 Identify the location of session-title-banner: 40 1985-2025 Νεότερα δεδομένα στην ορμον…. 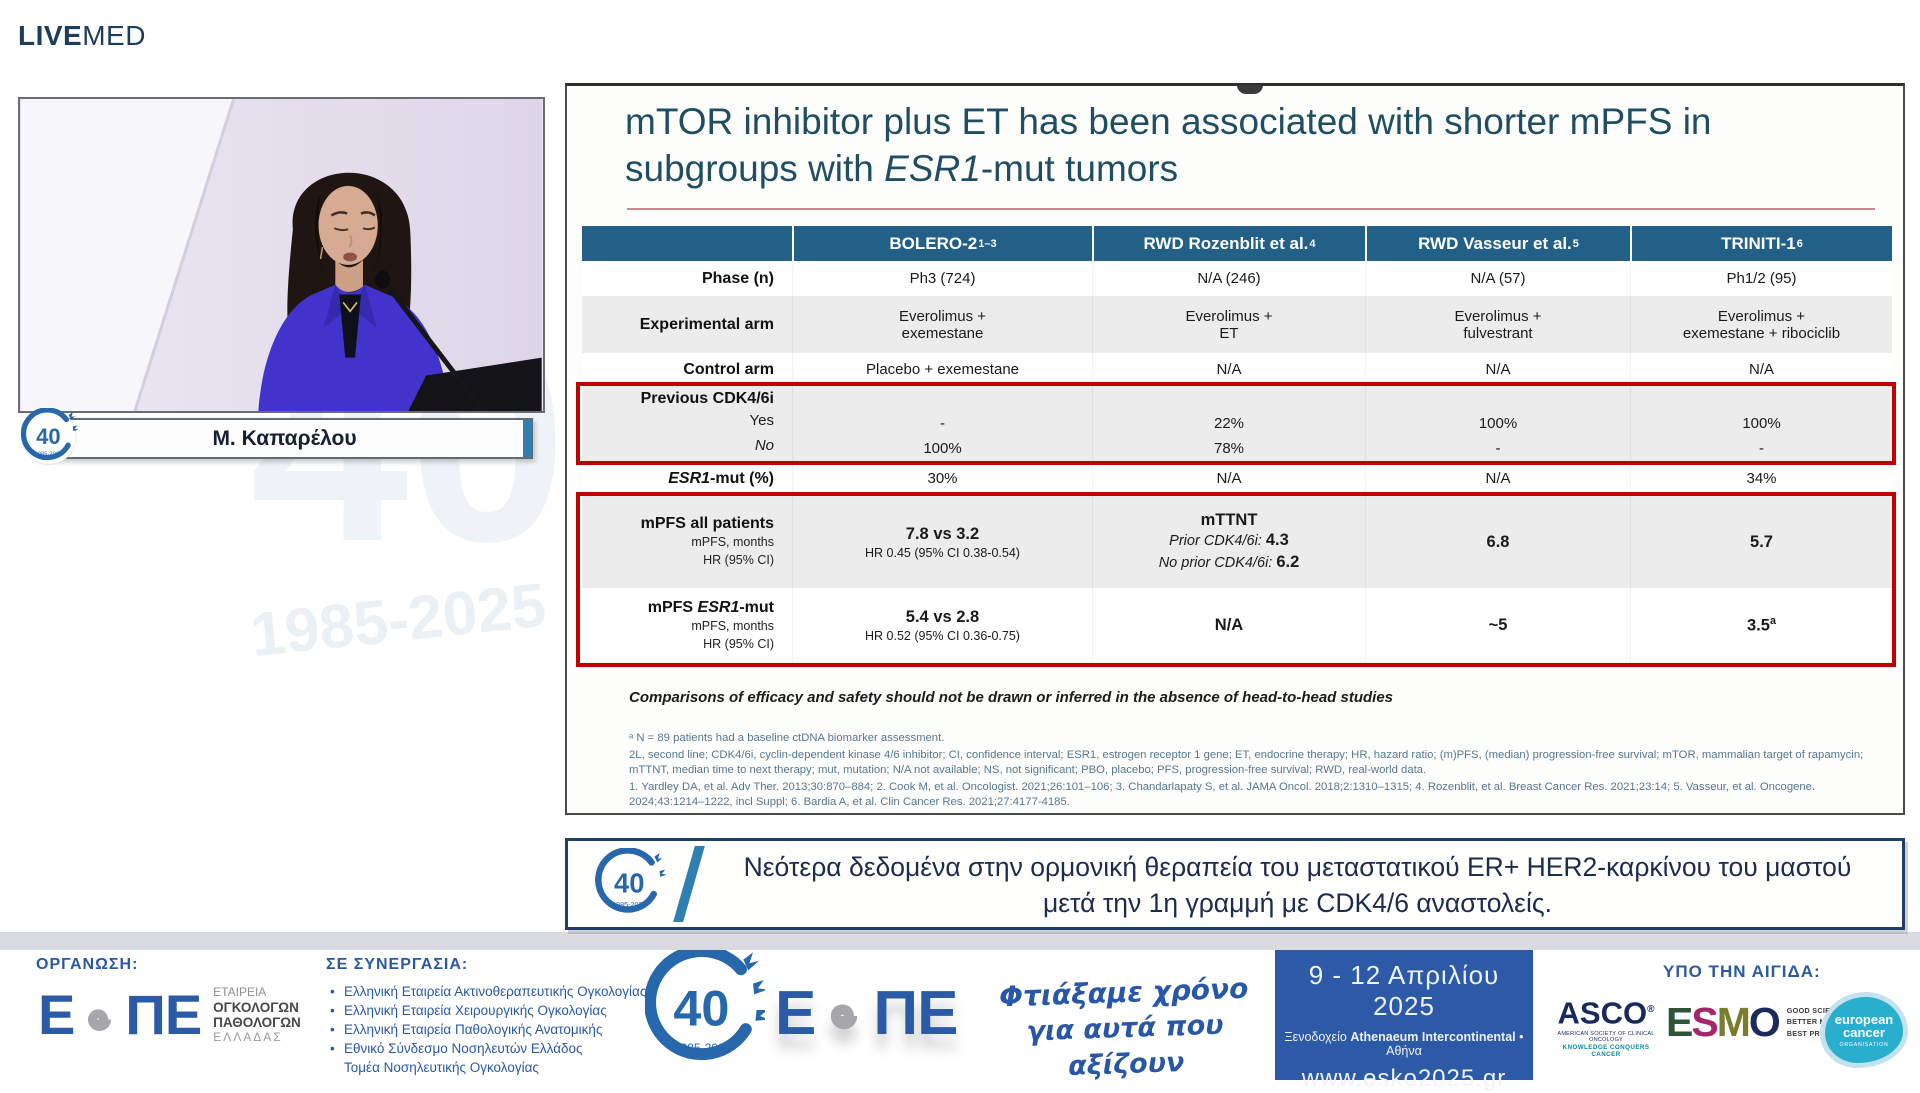
(1235, 884).